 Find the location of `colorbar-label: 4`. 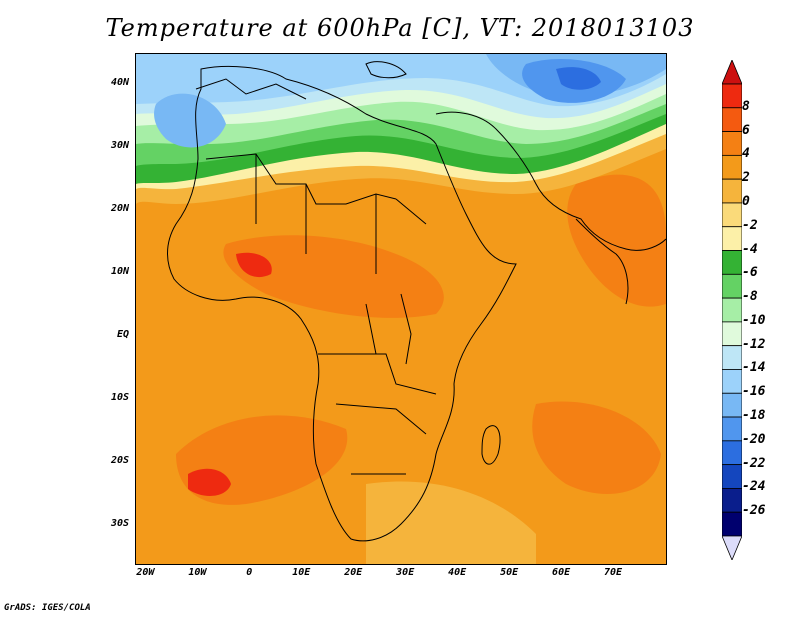

colorbar-label: 4 is located at coordinates (746, 154).